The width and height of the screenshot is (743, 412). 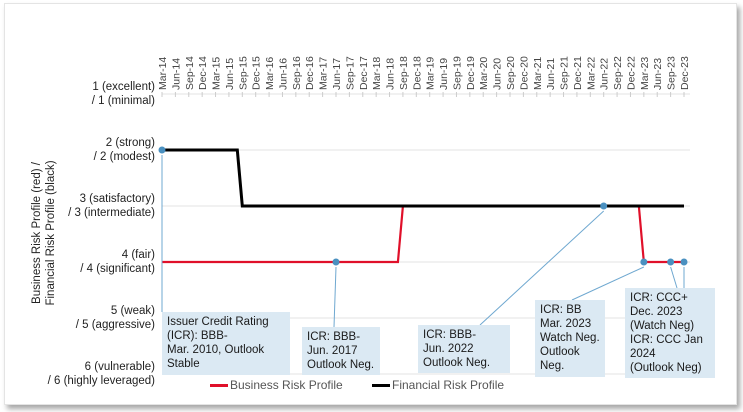 I want to click on x-tick-label: Mar-15, so click(x=217, y=73).